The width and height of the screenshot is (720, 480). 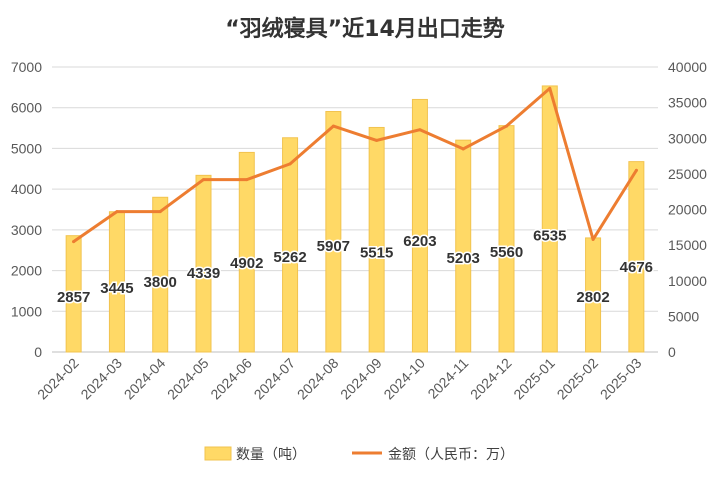 What do you see at coordinates (73, 297) in the screenshot?
I see `bar-data-label: 2857` at bounding box center [73, 297].